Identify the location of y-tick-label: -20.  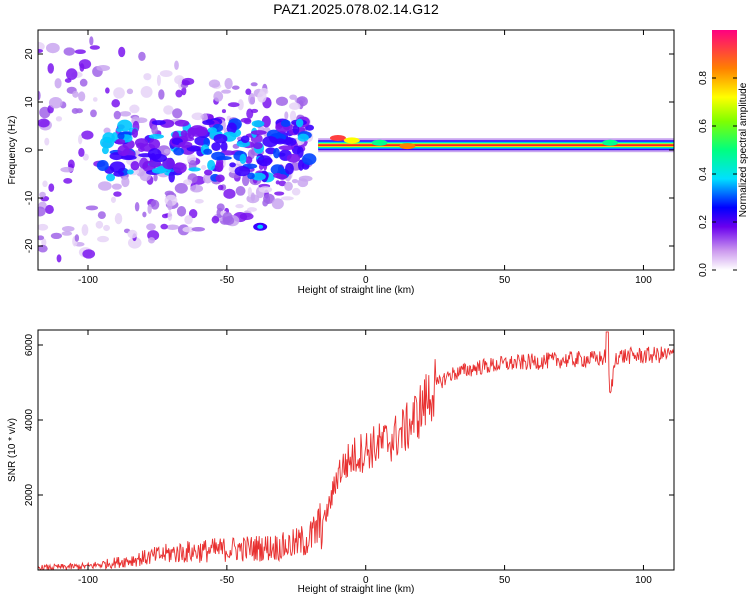
(29, 245).